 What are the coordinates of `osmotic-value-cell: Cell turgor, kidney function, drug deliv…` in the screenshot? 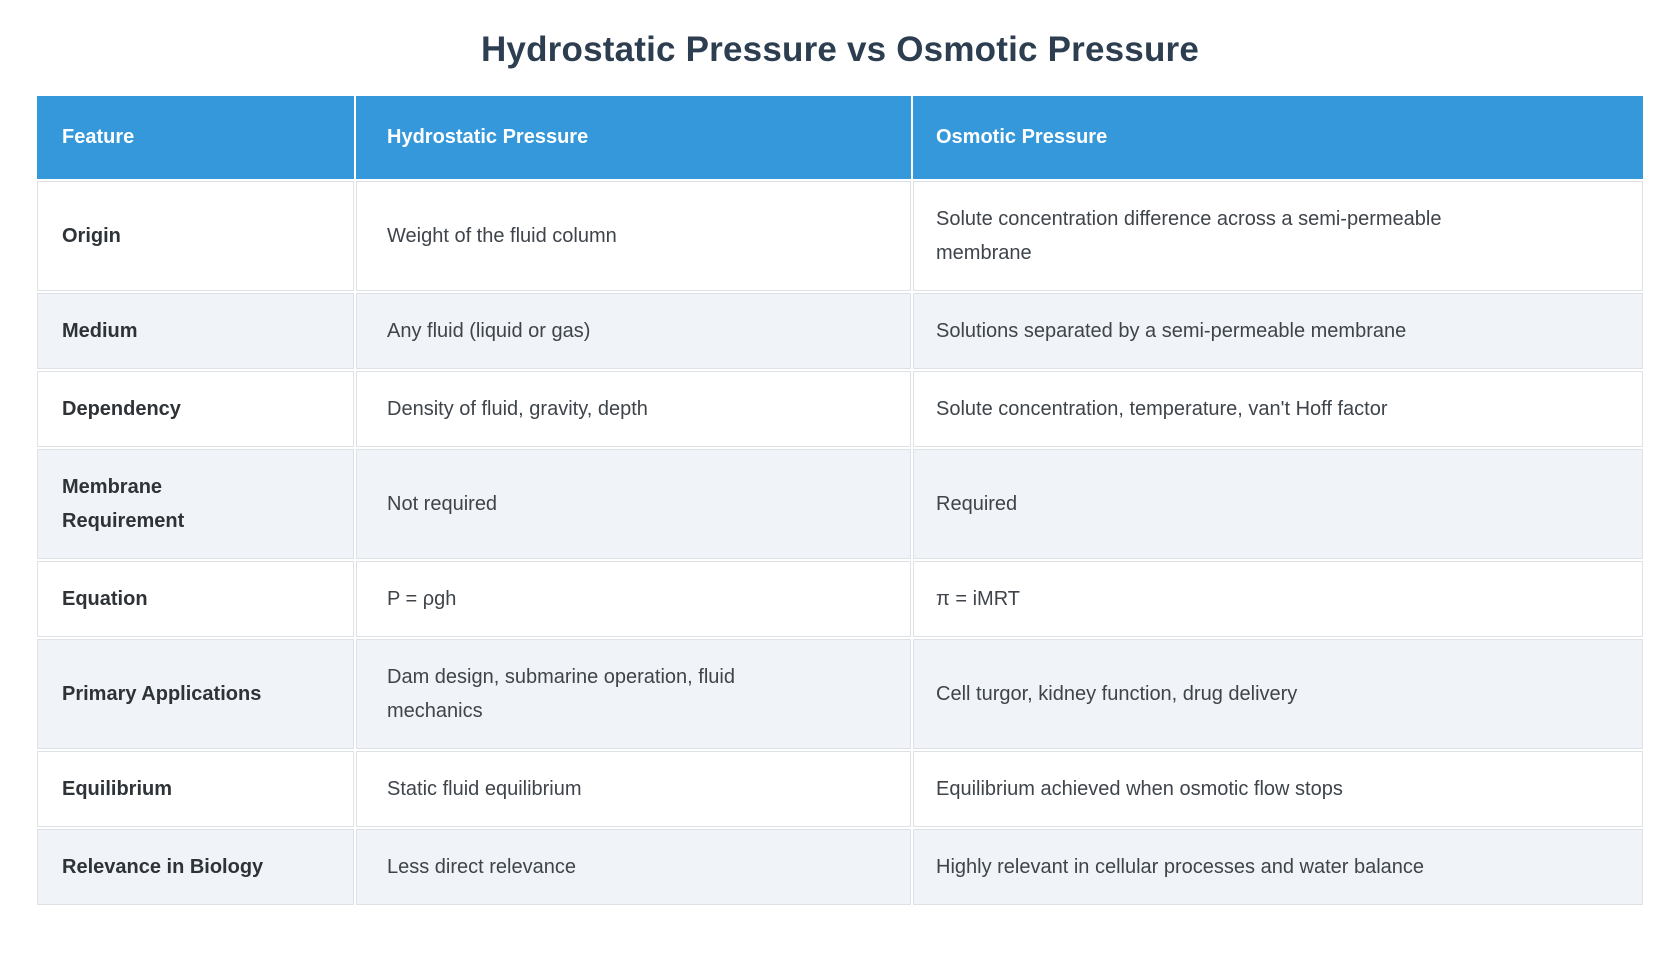 It's located at (1278, 694).